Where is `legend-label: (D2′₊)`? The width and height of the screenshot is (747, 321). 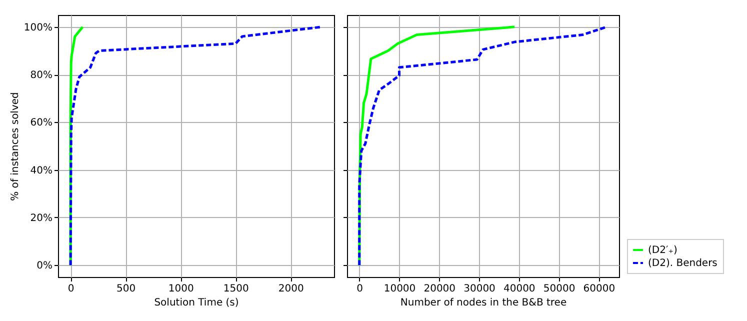
legend-label: (D2′₊) is located at coordinates (663, 250).